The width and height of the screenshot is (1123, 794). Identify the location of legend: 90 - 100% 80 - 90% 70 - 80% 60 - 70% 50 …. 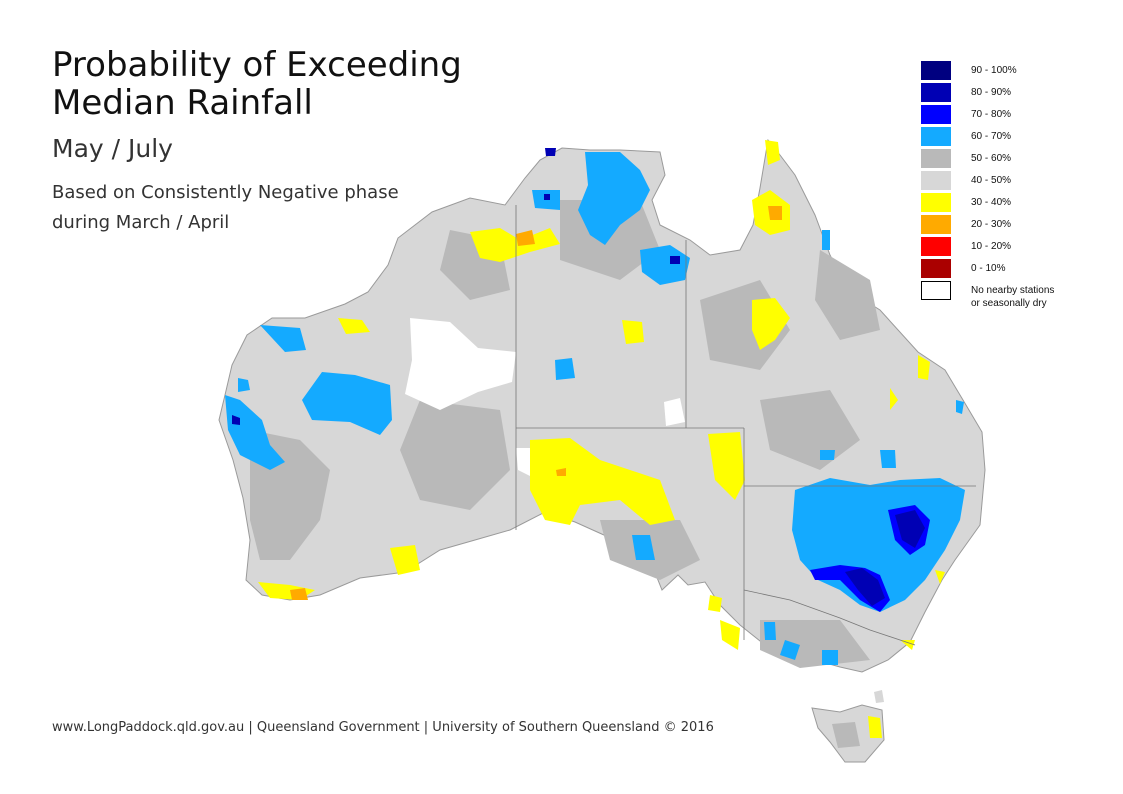
(1006, 186).